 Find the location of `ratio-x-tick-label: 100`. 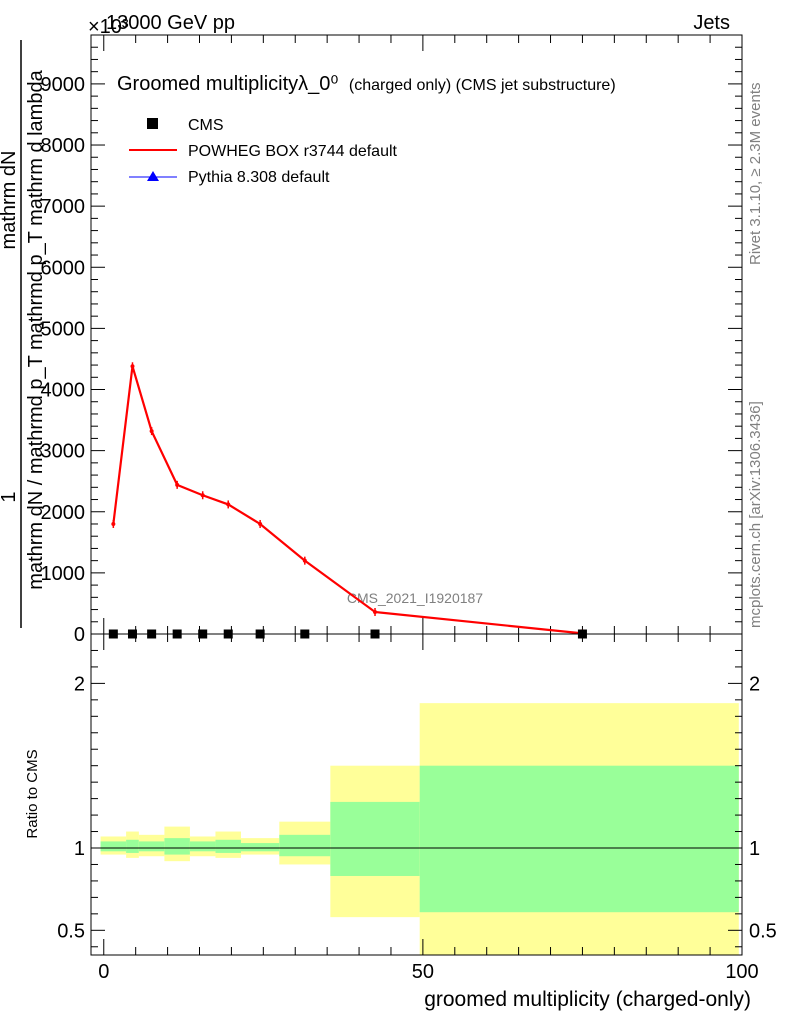

ratio-x-tick-label: 100 is located at coordinates (741, 972).